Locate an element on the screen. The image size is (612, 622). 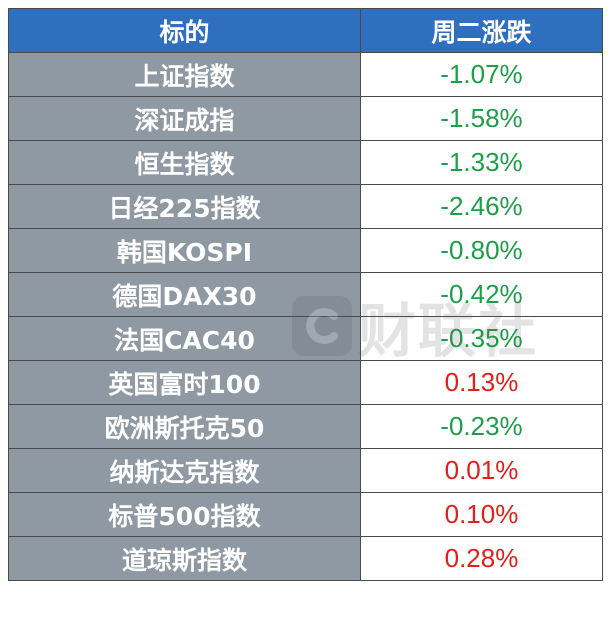
index-name: 深证成指 is located at coordinates (184, 118).